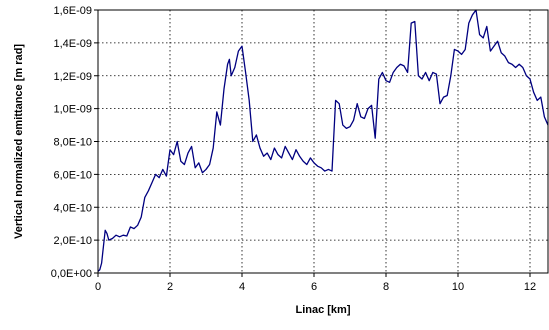 This screenshot has height=330, width=549. I want to click on y-tick-label: 8,0E-10, so click(72, 143).